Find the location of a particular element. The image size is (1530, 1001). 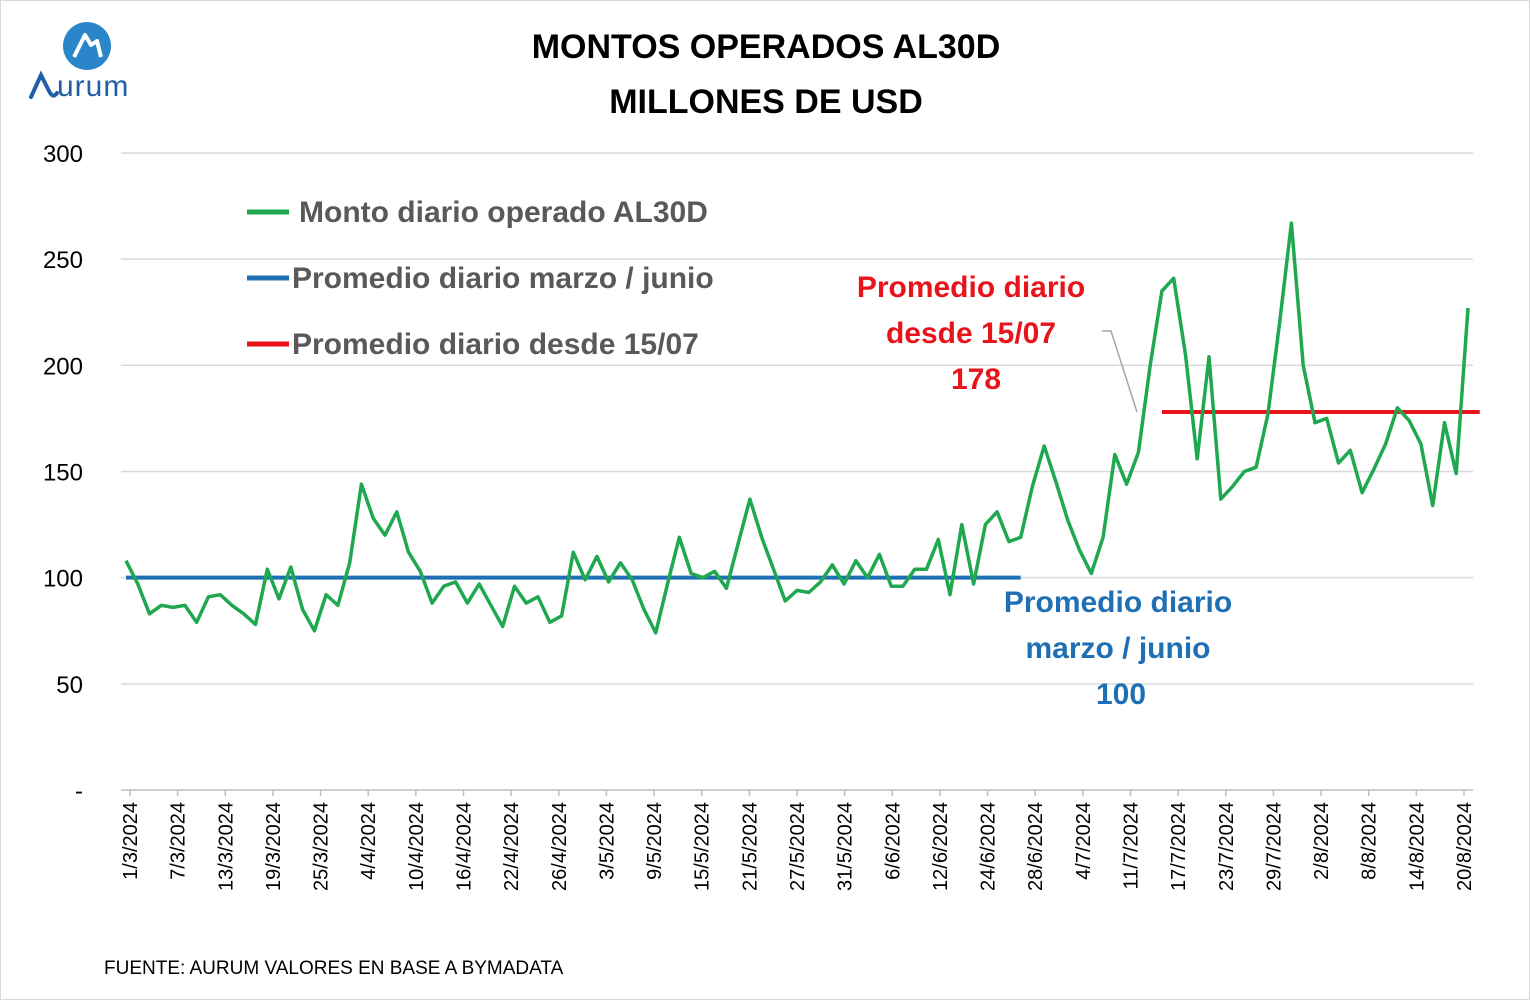

x-tick-label: 24/6/2024 is located at coordinates (989, 846).